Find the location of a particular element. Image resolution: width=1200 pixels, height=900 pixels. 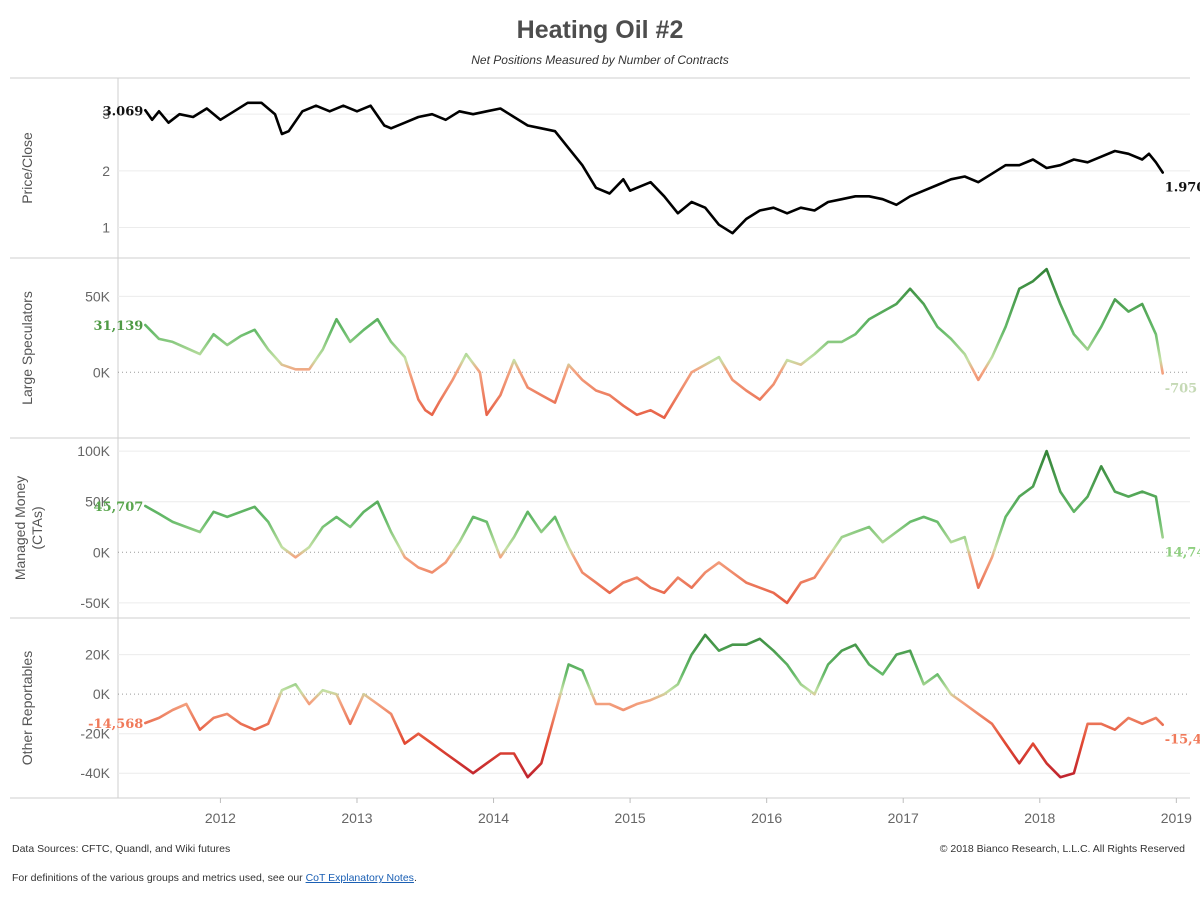

cot-explanatory-notes-link: CoT Explanatory Notes is located at coordinates (359, 878).